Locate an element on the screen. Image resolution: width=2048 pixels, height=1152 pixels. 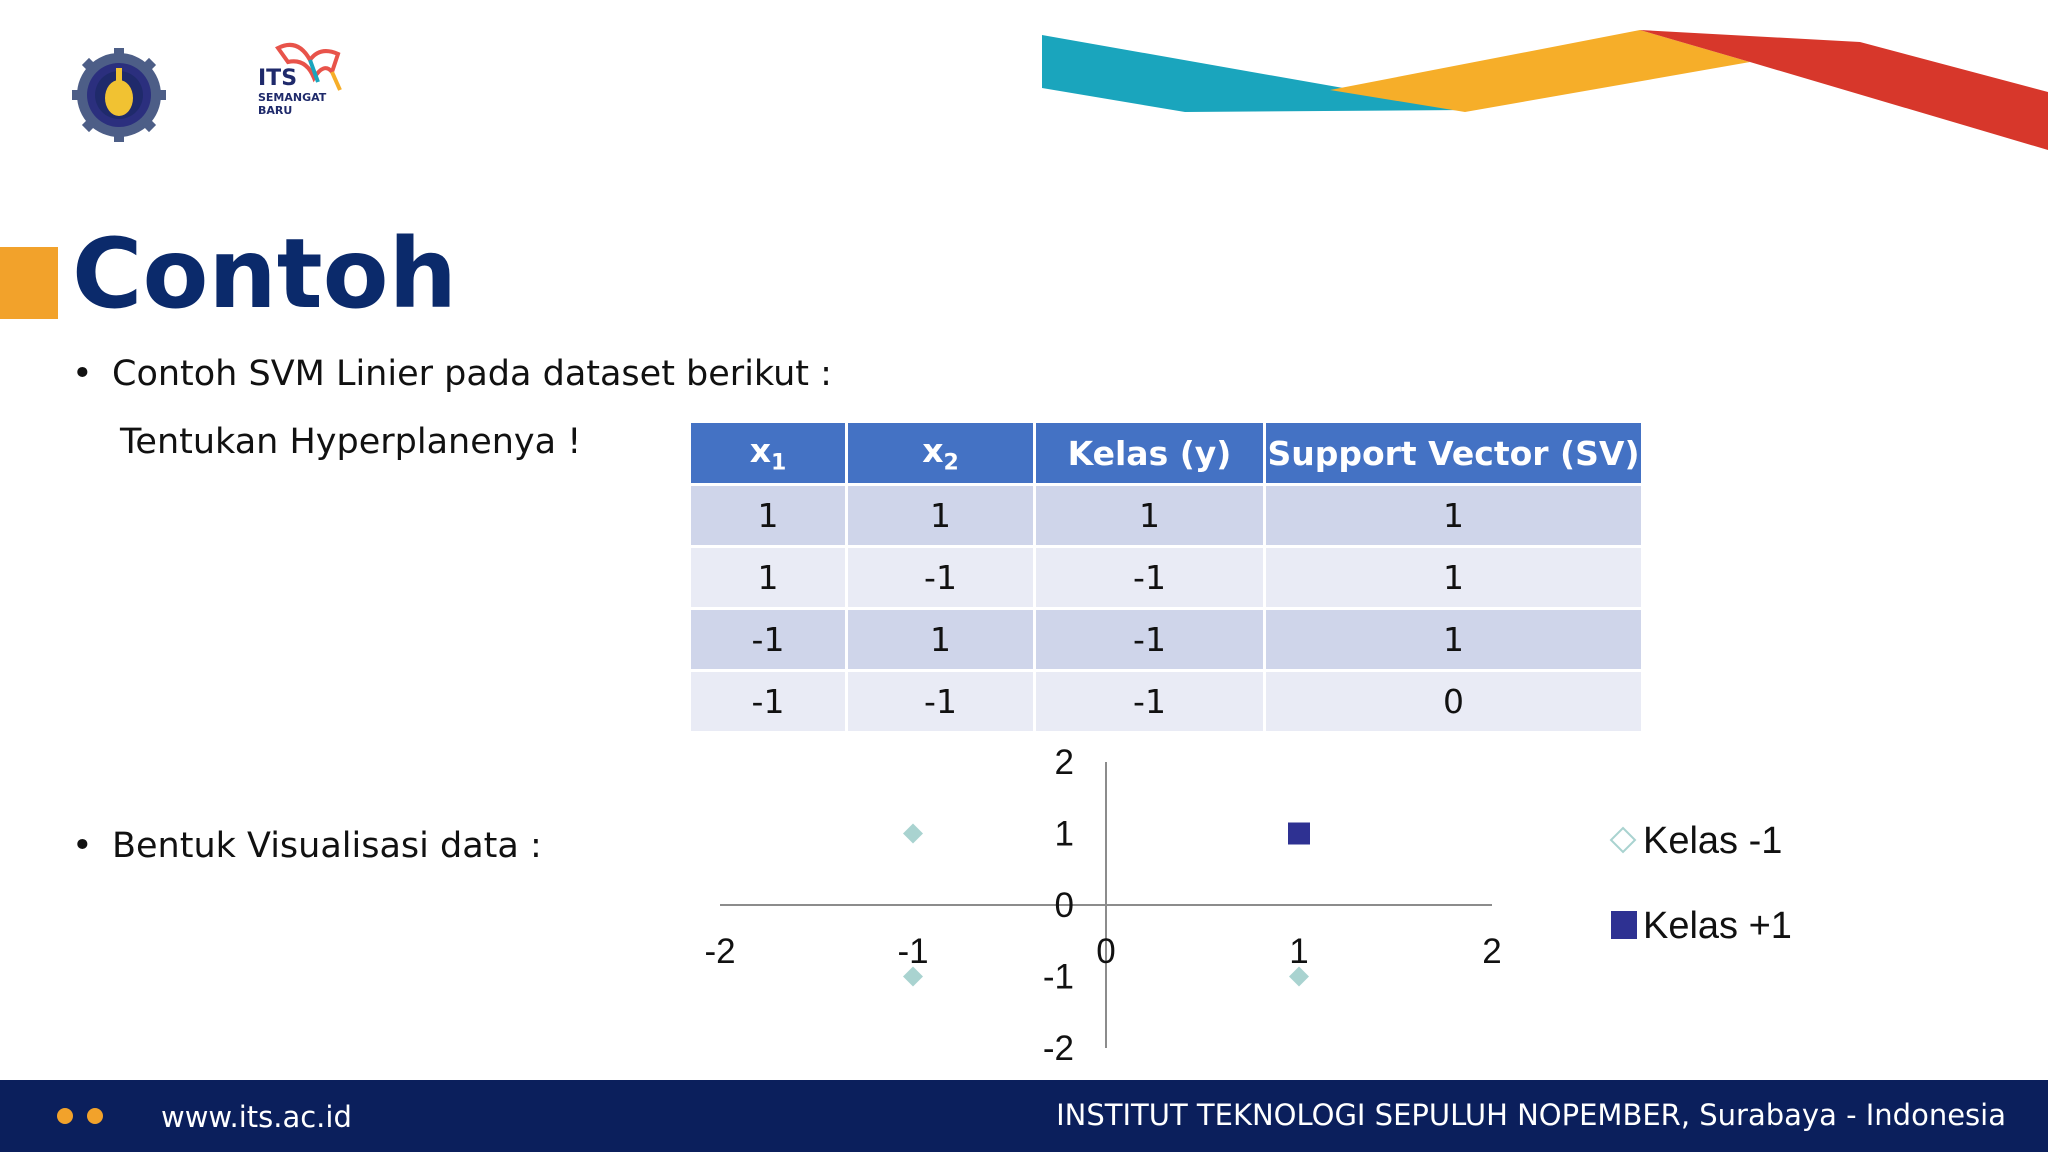
table-row: -1 -1 -1 0 is located at coordinates (1166, 701).